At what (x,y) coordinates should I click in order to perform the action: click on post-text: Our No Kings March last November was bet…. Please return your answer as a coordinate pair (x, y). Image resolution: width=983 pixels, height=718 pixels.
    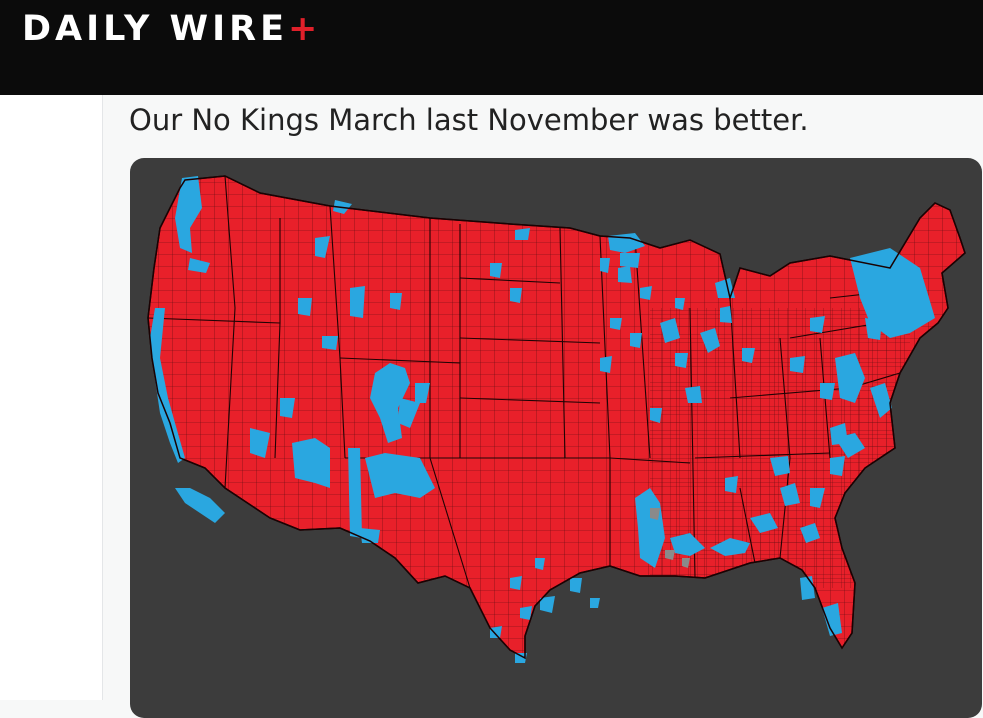
    Looking at the image, I should click on (469, 120).